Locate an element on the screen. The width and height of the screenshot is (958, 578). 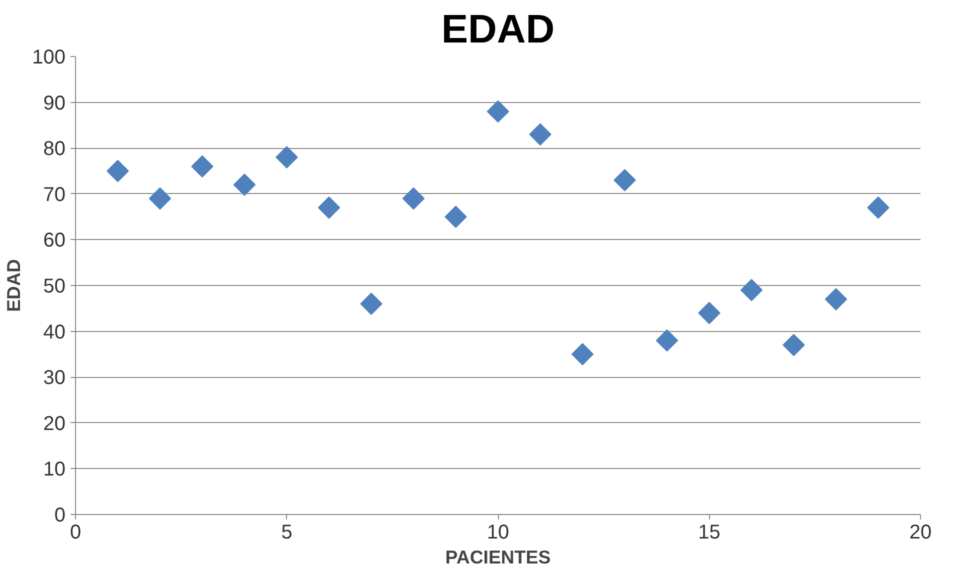
x-tick-label: 20 is located at coordinates (920, 533).